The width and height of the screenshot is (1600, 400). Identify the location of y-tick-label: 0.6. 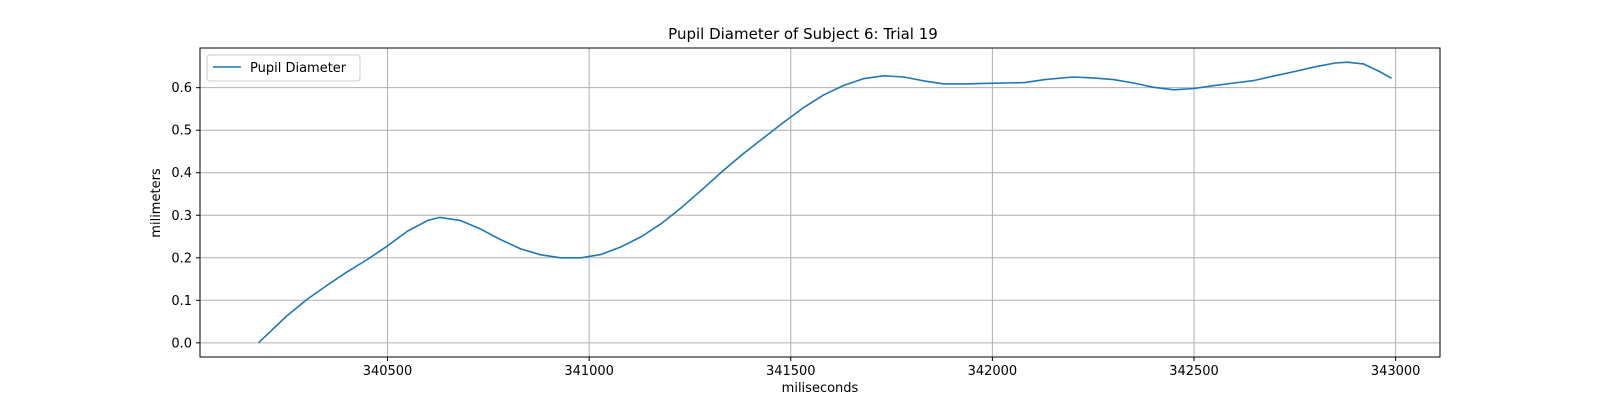
(181, 88).